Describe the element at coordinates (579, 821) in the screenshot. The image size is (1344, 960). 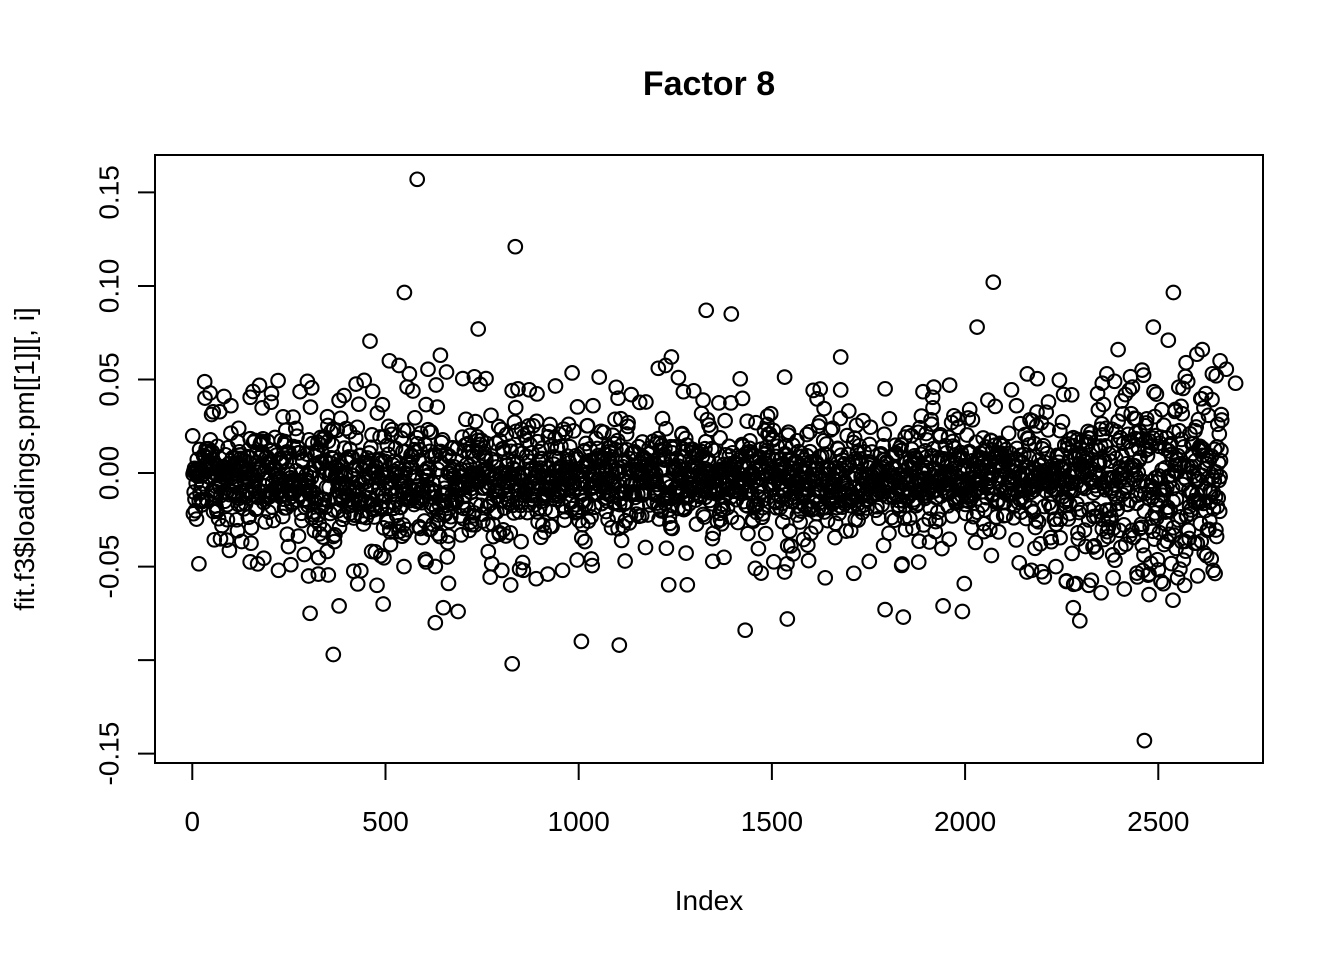
I see `x-tick-label: 1000` at that location.